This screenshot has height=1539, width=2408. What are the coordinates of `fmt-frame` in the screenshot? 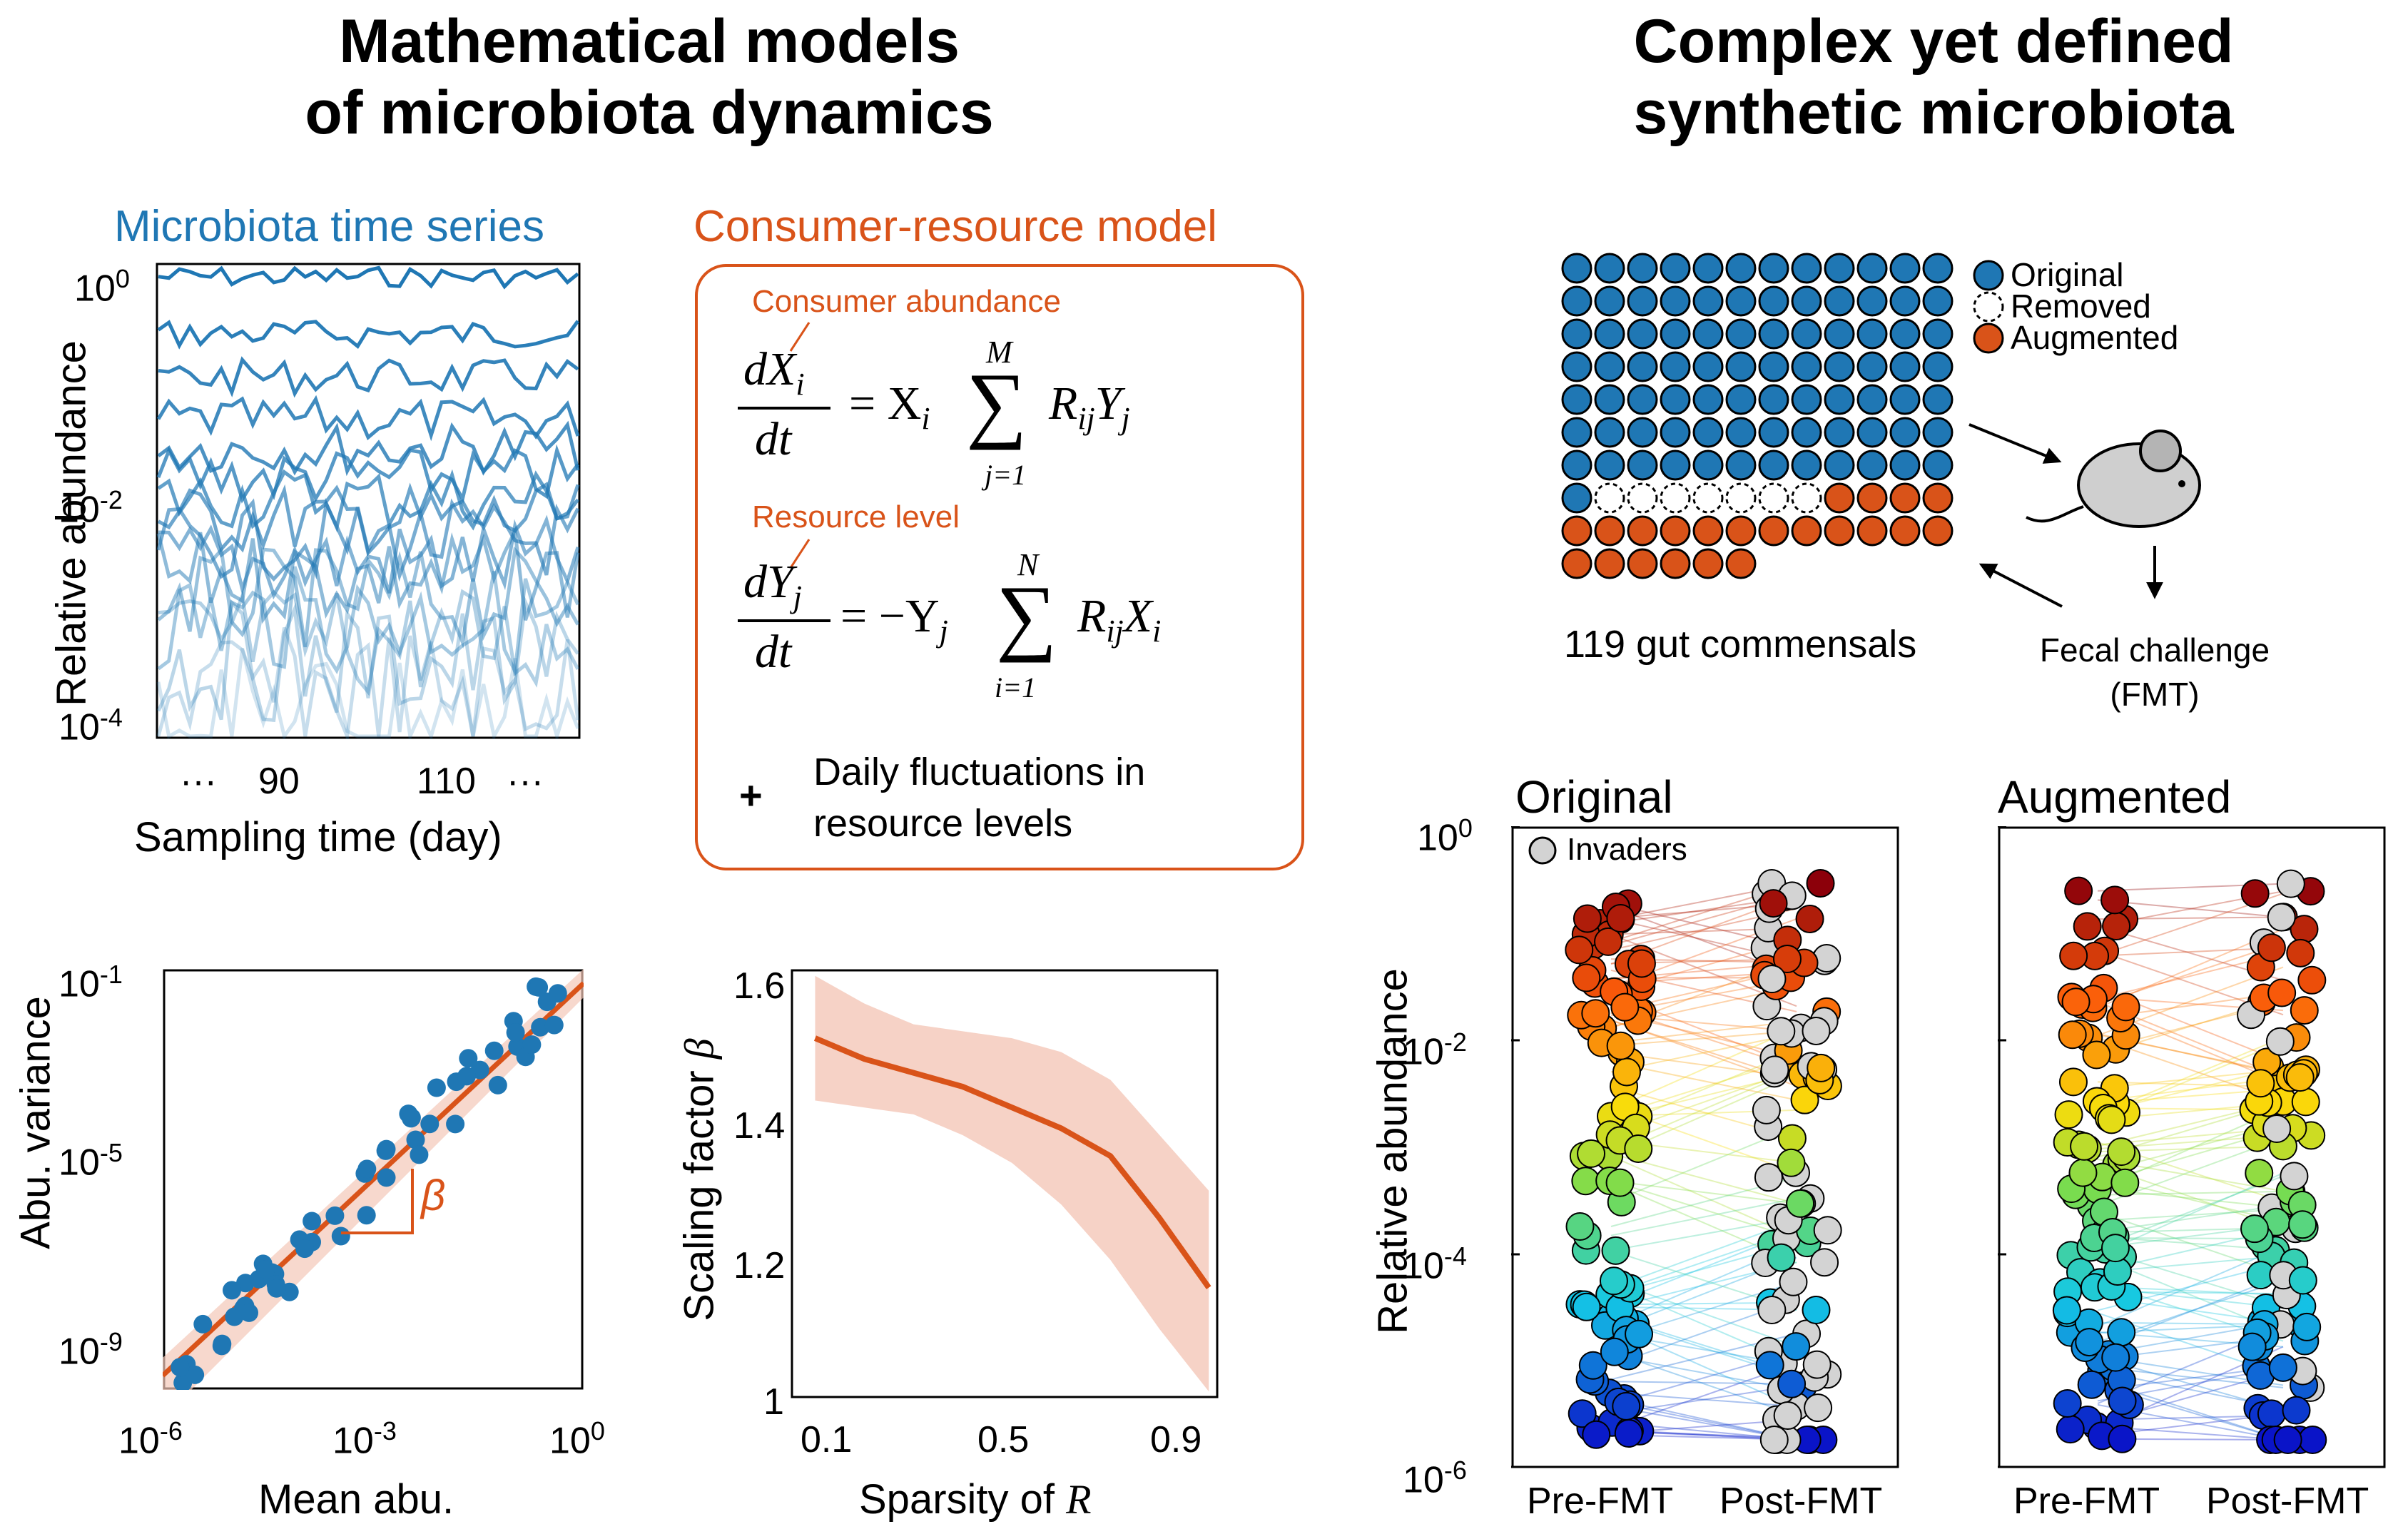 It's located at (2192, 1147).